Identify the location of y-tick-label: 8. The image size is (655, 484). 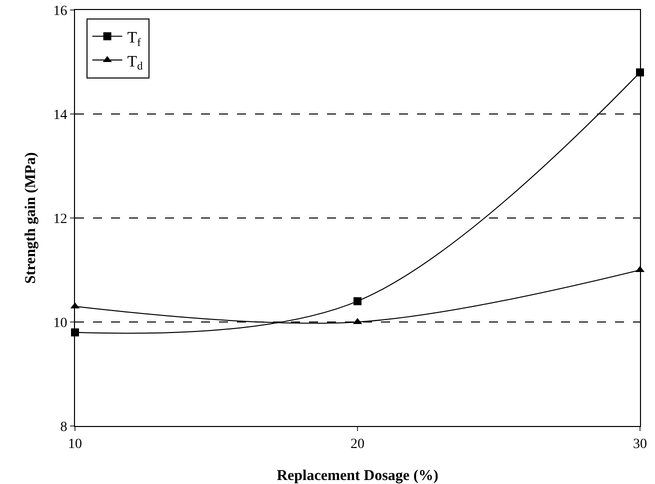
(64, 427).